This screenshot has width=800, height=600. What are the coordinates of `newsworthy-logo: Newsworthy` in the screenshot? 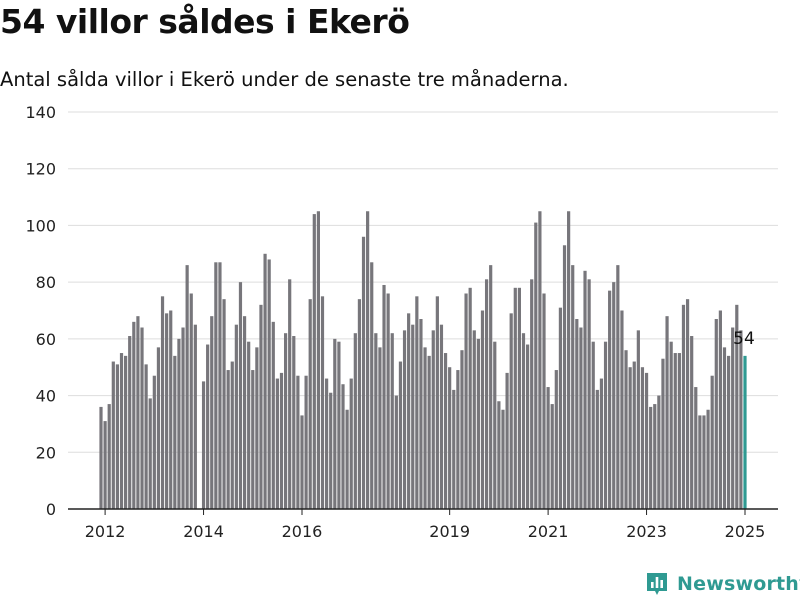 It's located at (722, 584).